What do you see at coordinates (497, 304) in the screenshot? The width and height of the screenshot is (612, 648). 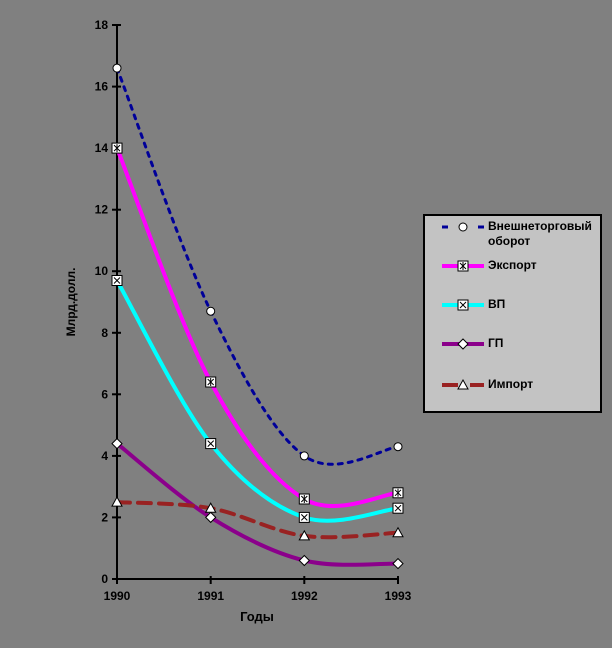 I see `legend-label: ВП` at bounding box center [497, 304].